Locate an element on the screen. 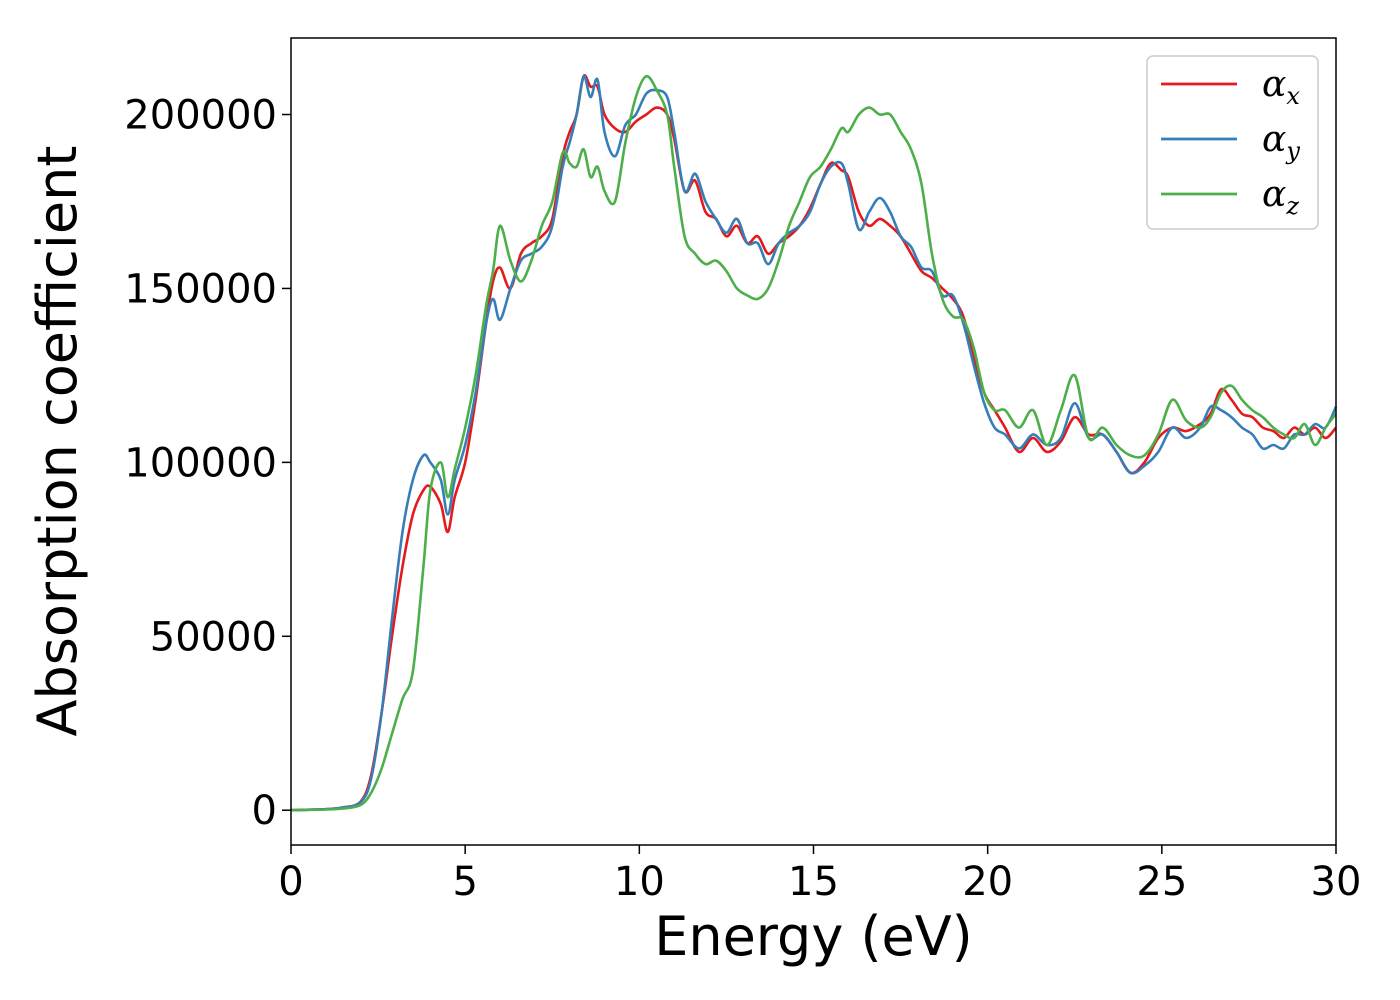  x-tick-label: 20 is located at coordinates (987, 882).